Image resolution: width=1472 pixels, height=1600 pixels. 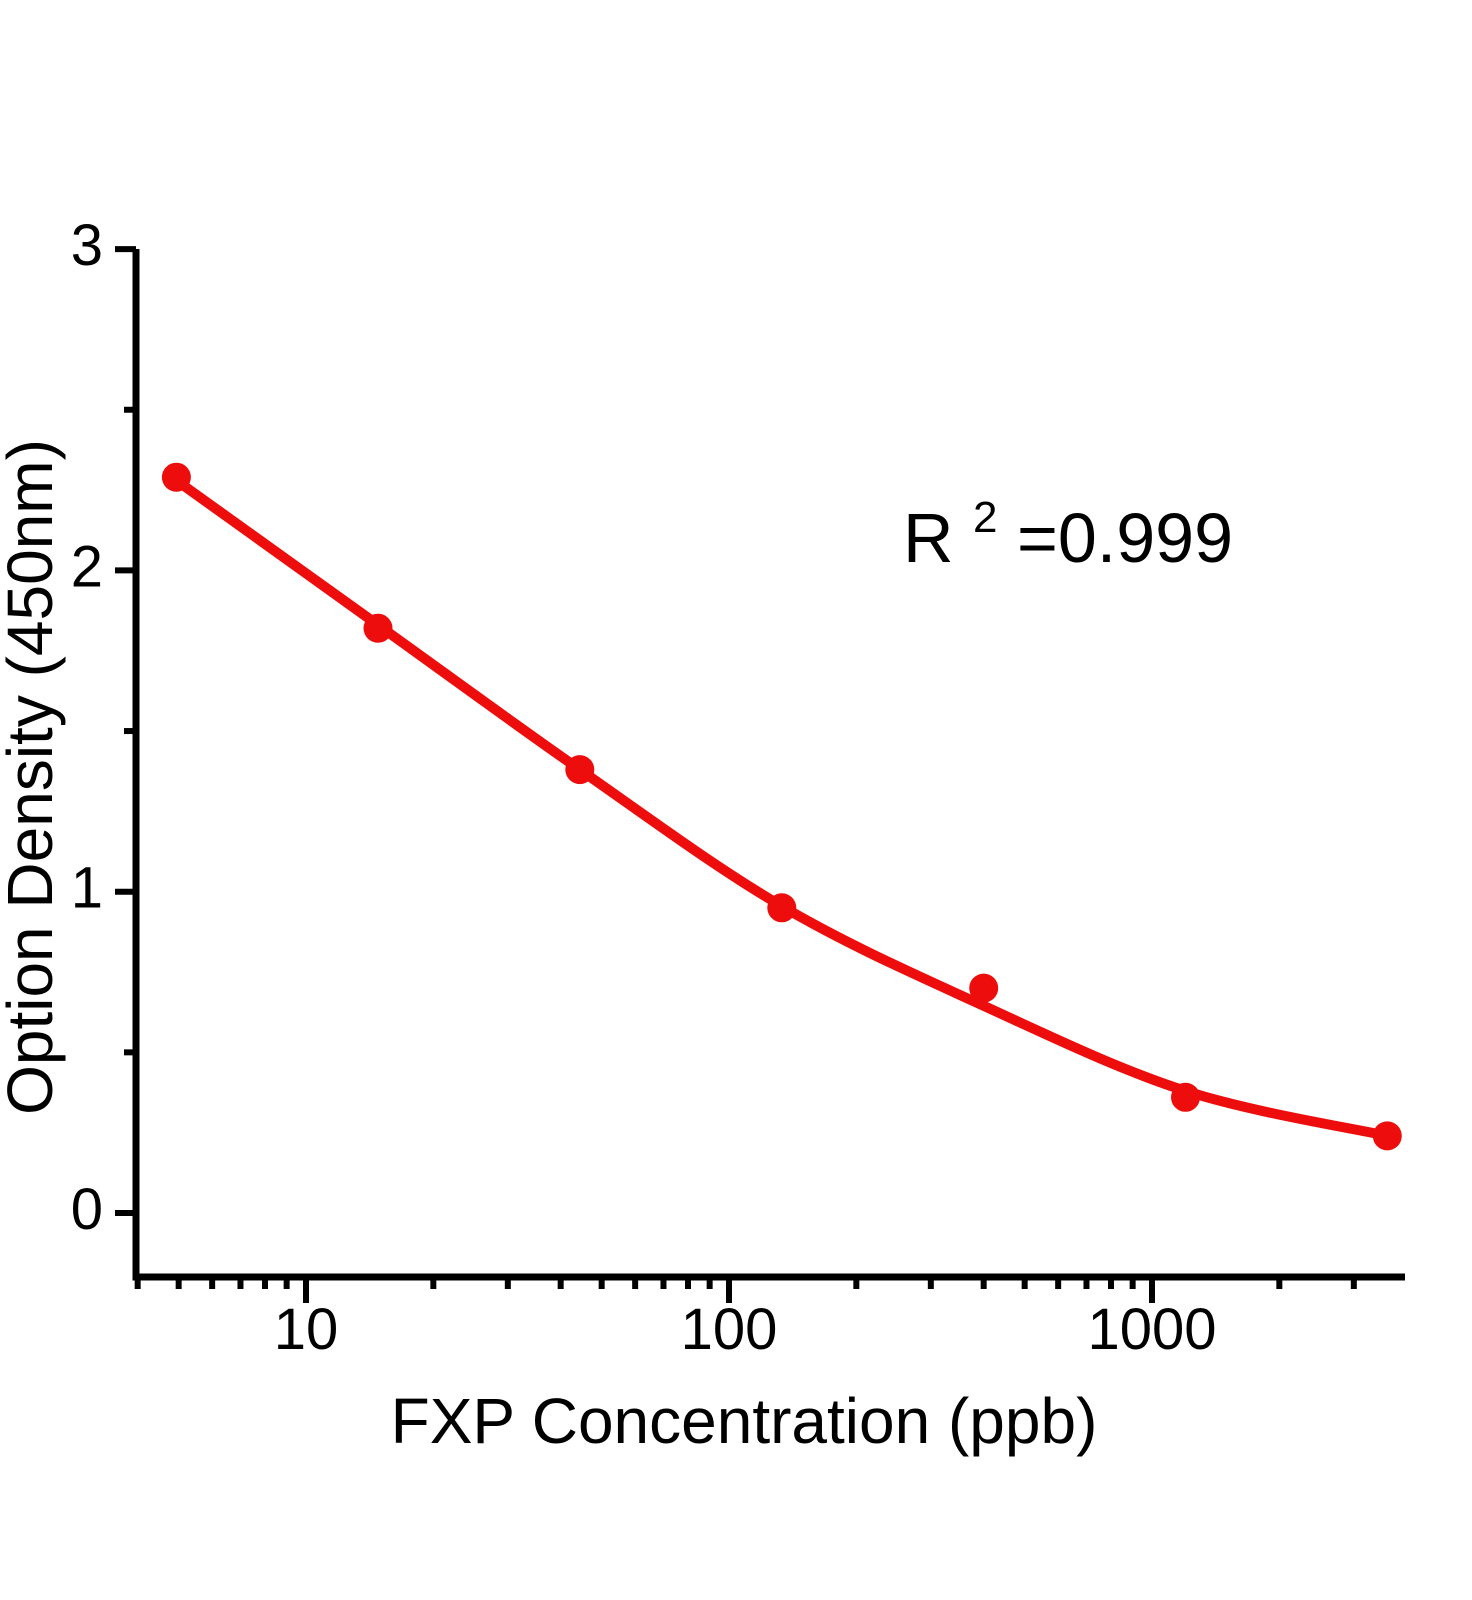 I want to click on y-tick-label-0: 0, so click(x=87, y=1209).